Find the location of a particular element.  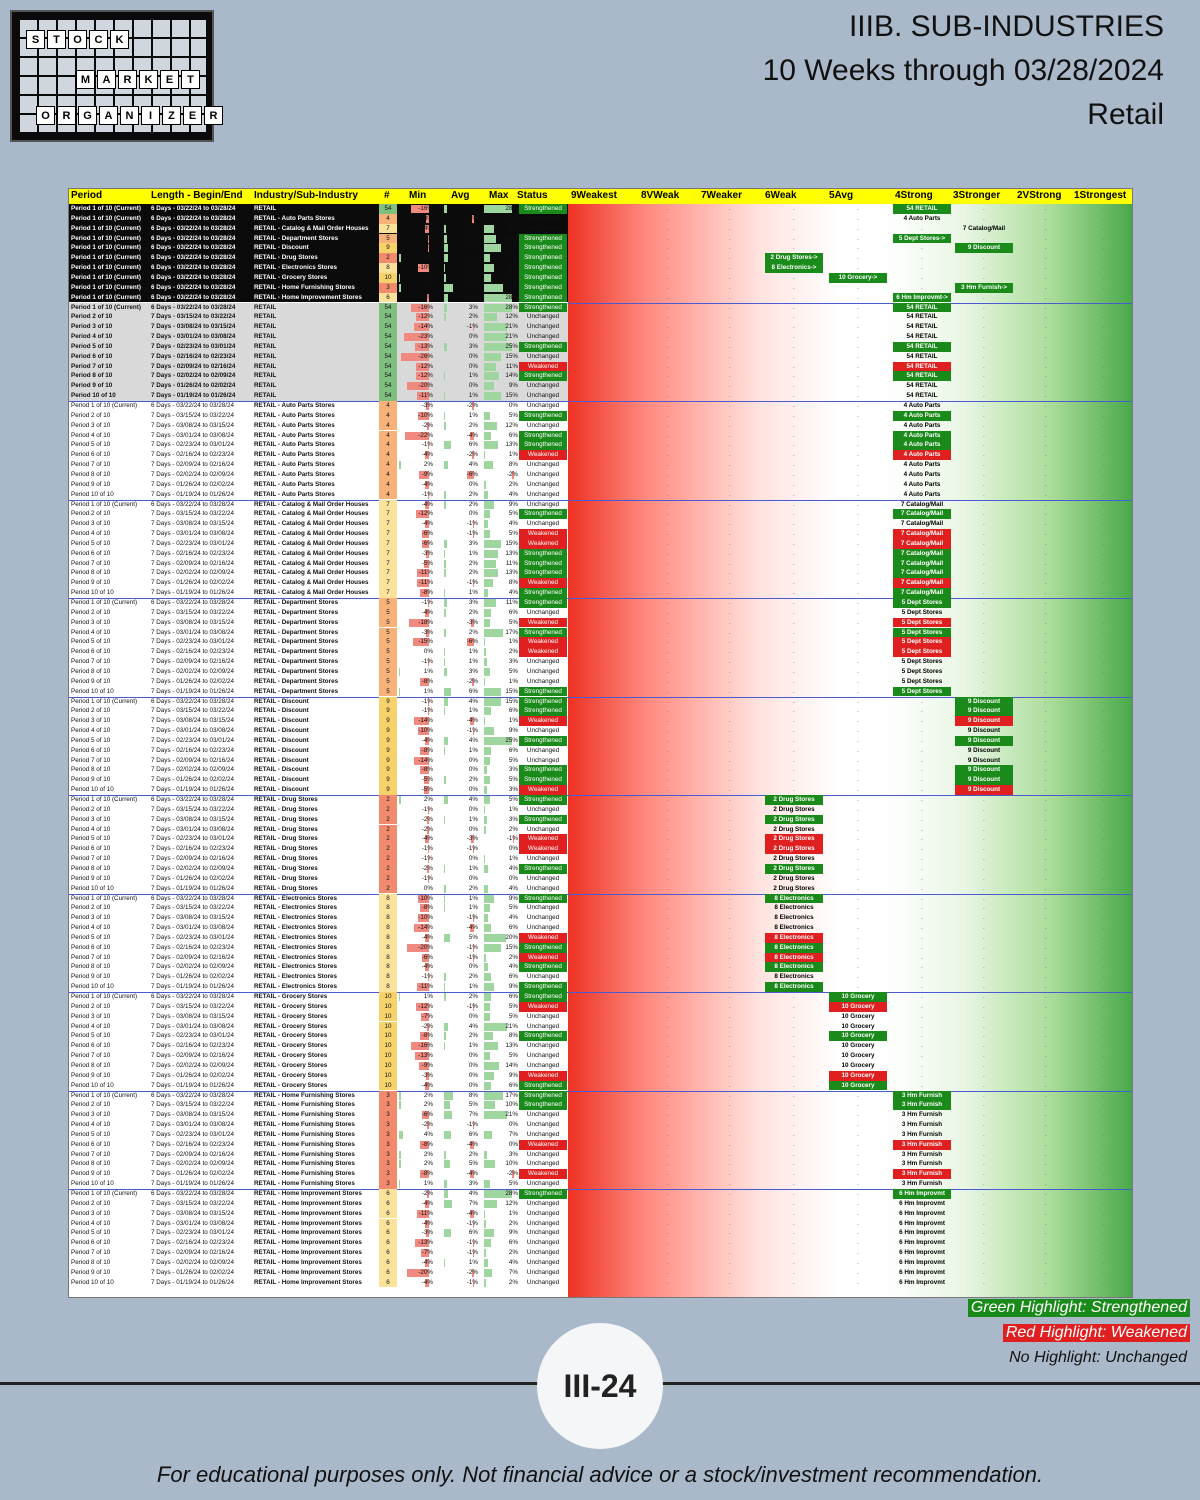

max-cell: 6% is located at coordinates (513, 435).